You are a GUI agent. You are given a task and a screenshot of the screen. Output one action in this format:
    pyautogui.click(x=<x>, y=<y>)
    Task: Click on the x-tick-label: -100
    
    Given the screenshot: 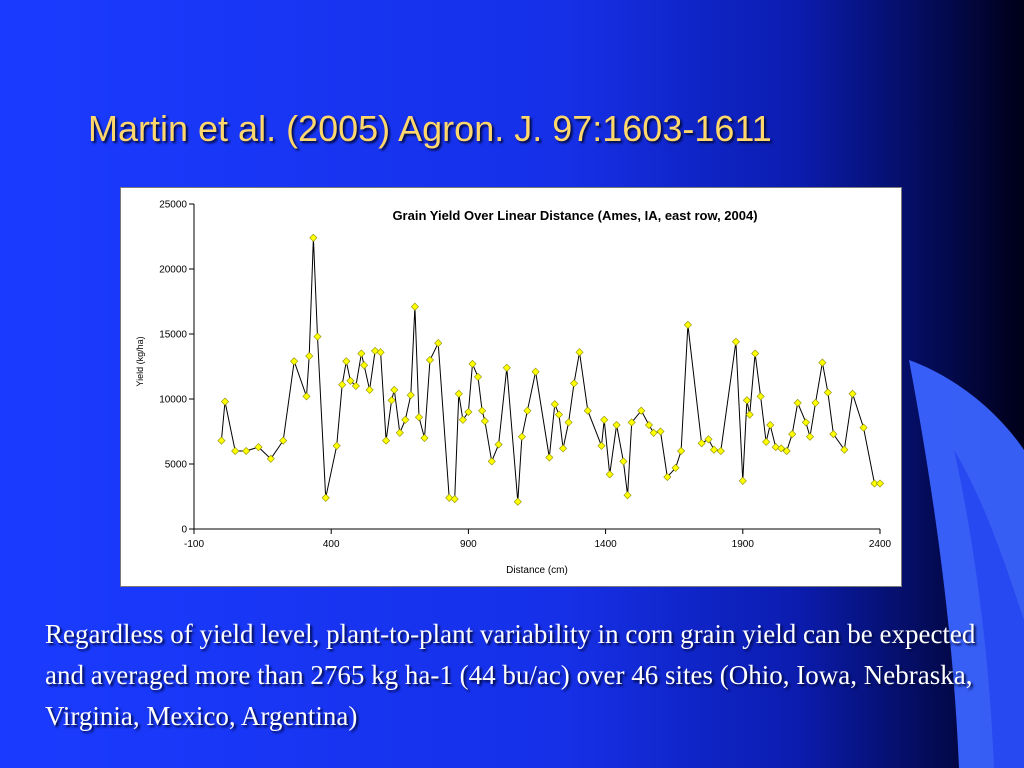 What is the action you would take?
    pyautogui.click(x=194, y=544)
    